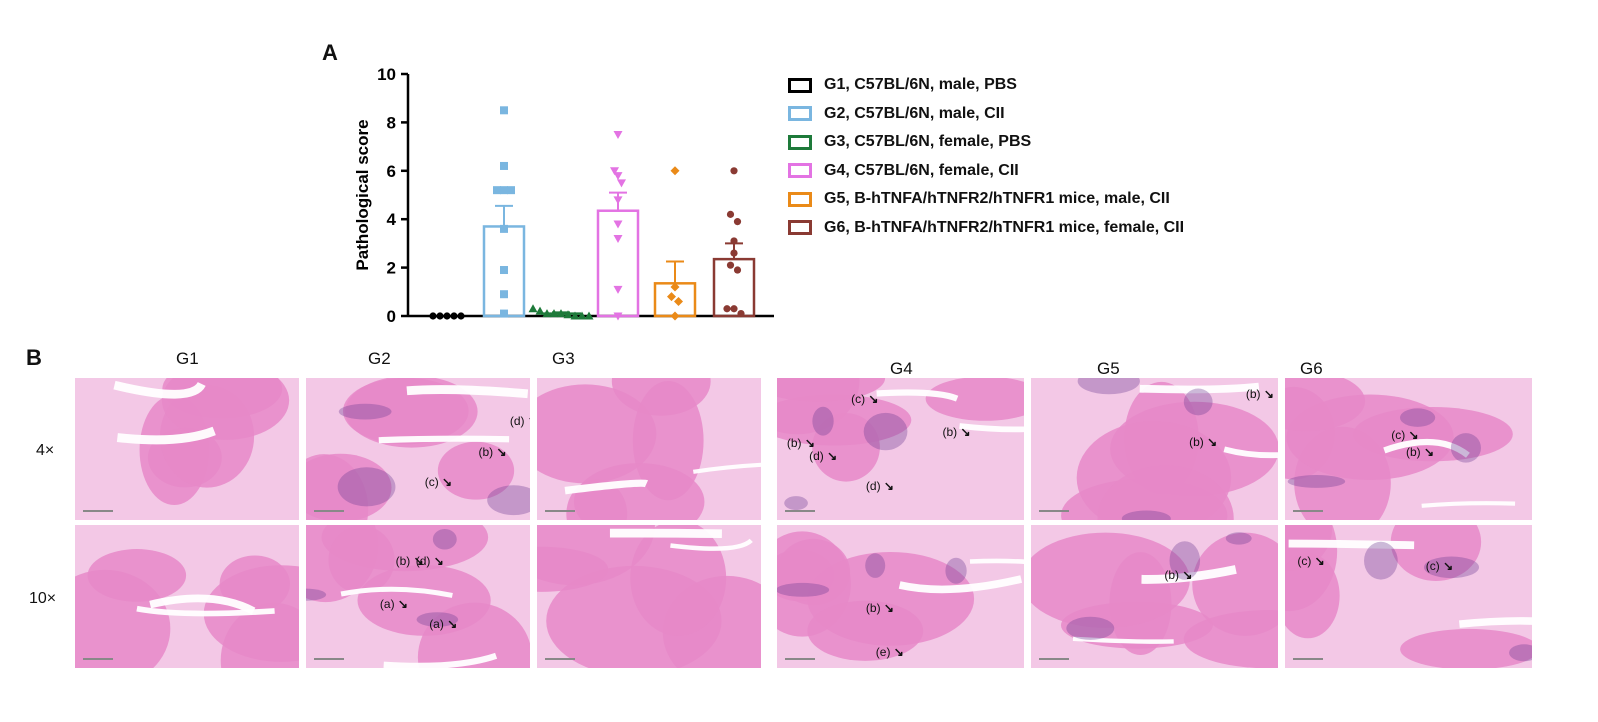 Image resolution: width=1598 pixels, height=722 pixels. Describe the element at coordinates (986, 142) in the screenshot. I see `legend-item: G3, C57BL/6N, female, PBS` at that location.